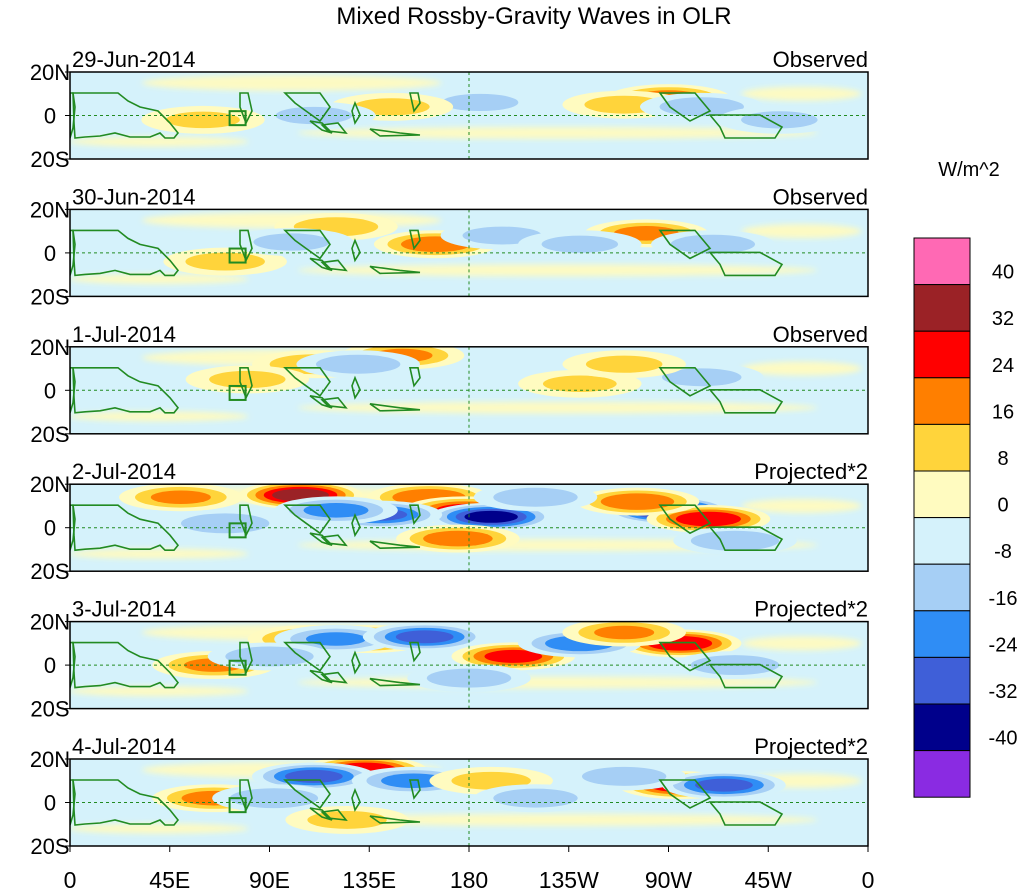  What do you see at coordinates (769, 878) in the screenshot?
I see `x-tick-label: 45W` at bounding box center [769, 878].